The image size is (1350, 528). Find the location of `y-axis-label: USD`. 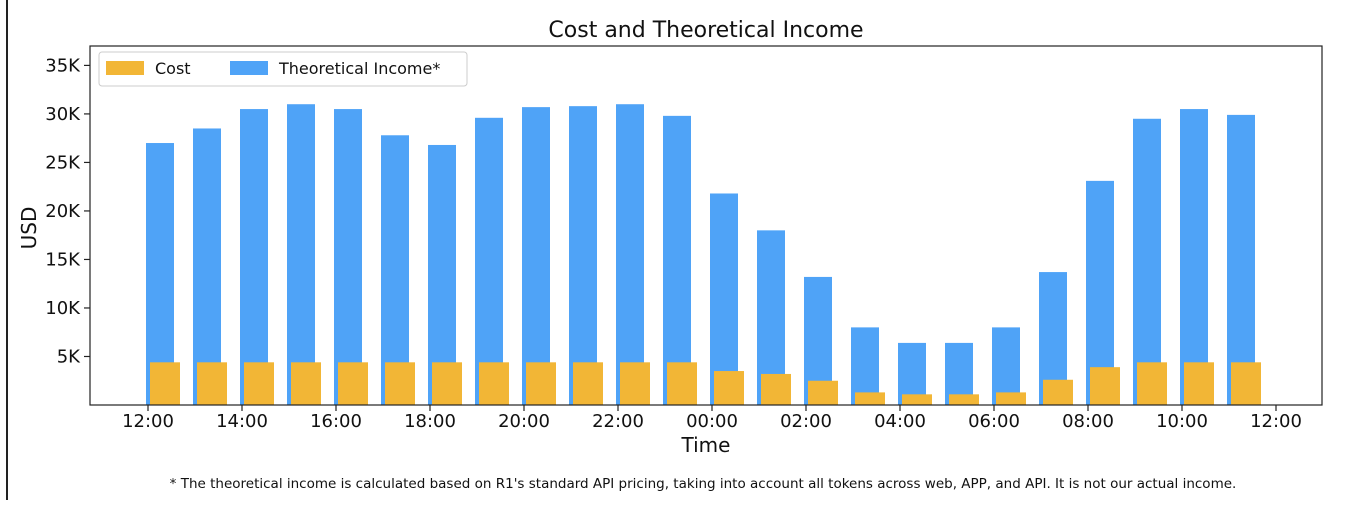

y-axis-label: USD is located at coordinates (29, 228).